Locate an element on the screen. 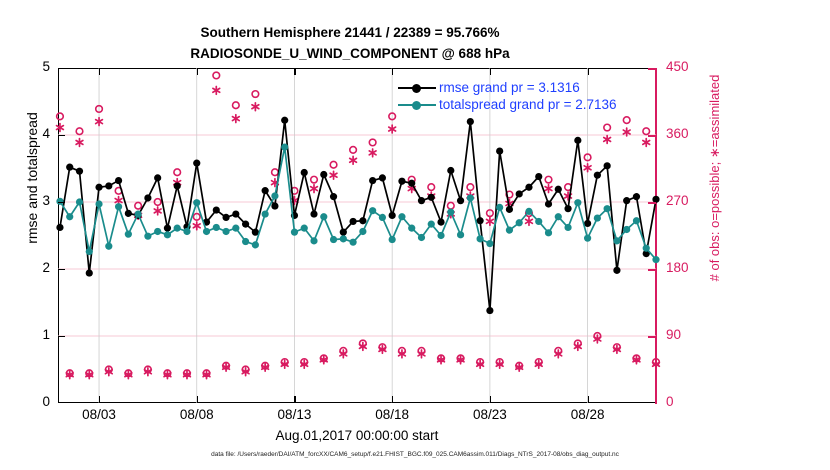 This screenshot has height=470, width=830. right-tick-label-180: 180 is located at coordinates (677, 267).